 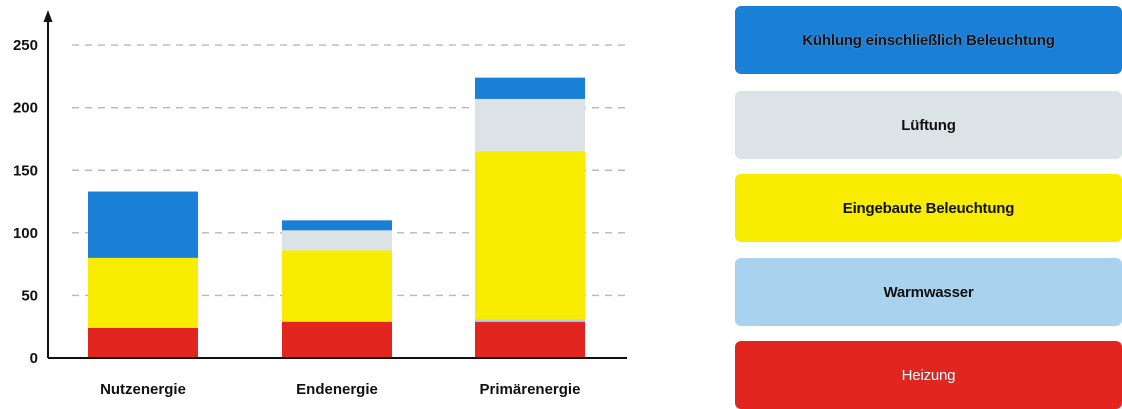 I want to click on bar-nutzenergie-eingebaute-beleuchtung, so click(x=143, y=292).